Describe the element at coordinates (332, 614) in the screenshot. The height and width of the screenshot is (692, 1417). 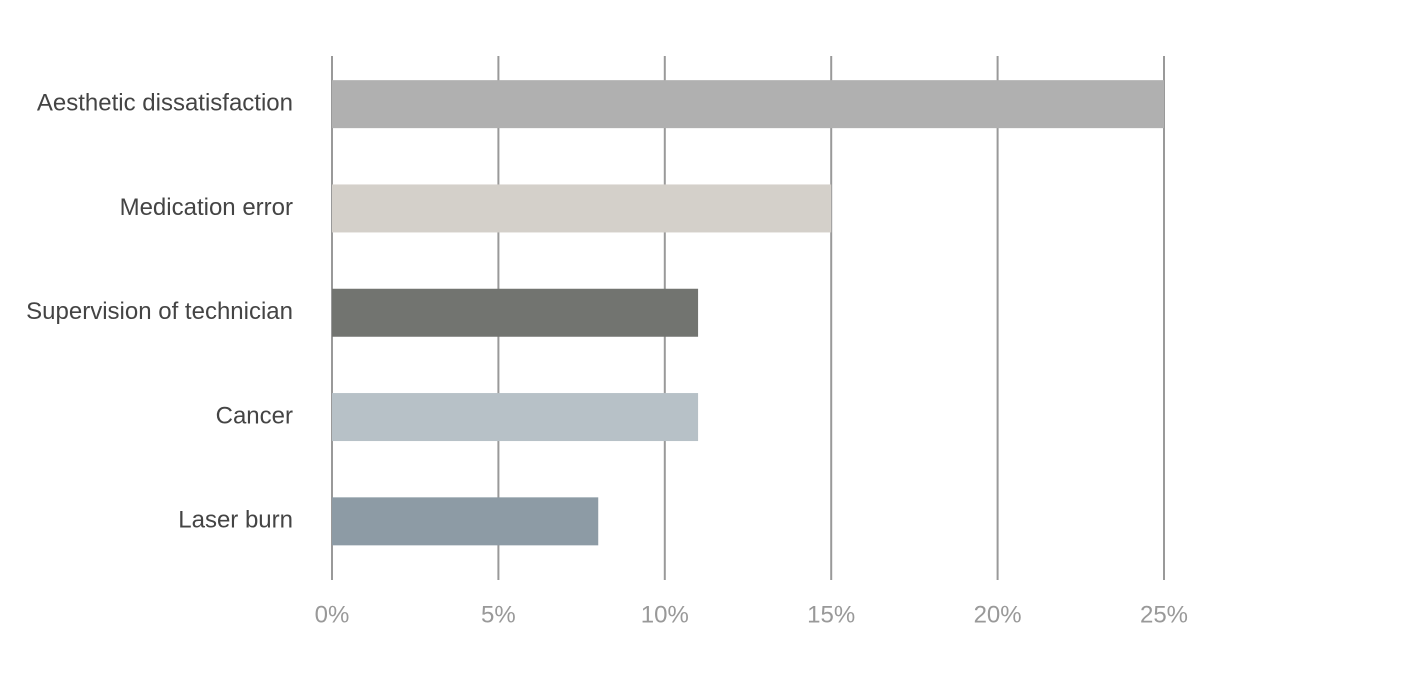
I see `x-tick-label: 0%` at that location.